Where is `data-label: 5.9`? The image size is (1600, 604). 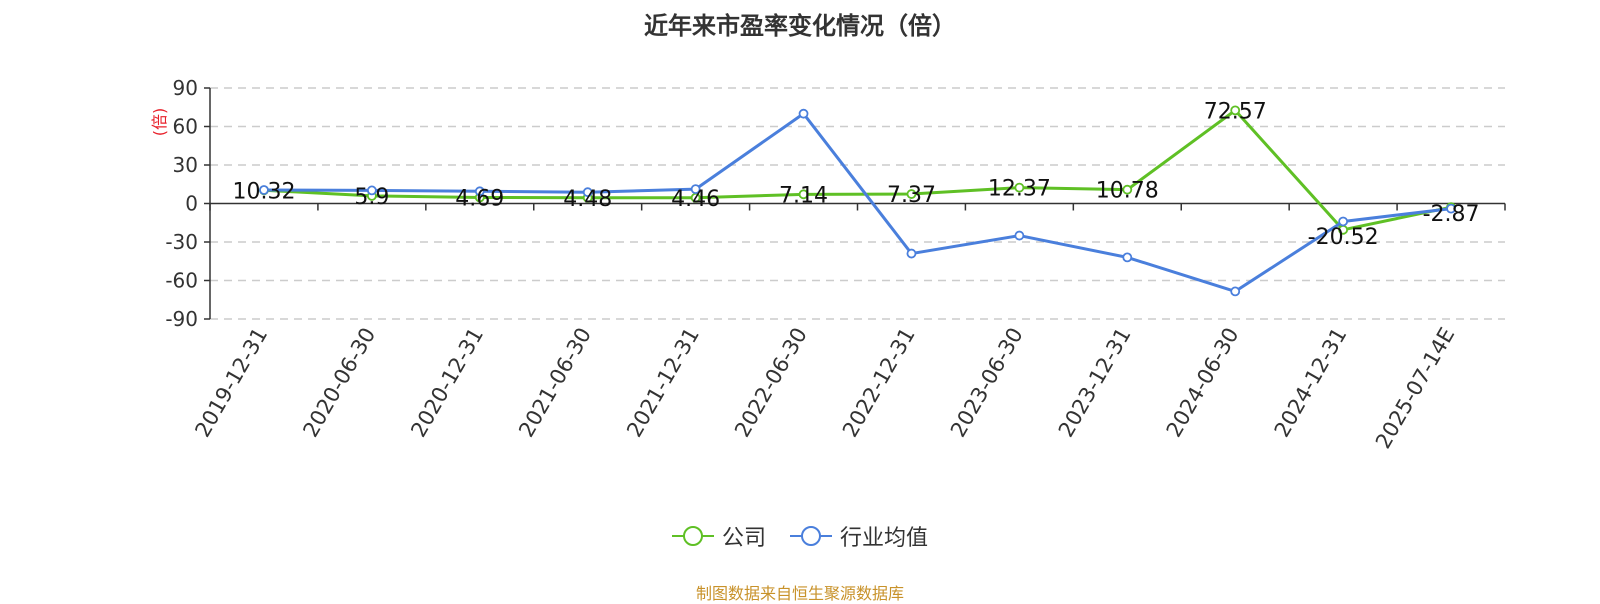 data-label: 5.9 is located at coordinates (371, 197).